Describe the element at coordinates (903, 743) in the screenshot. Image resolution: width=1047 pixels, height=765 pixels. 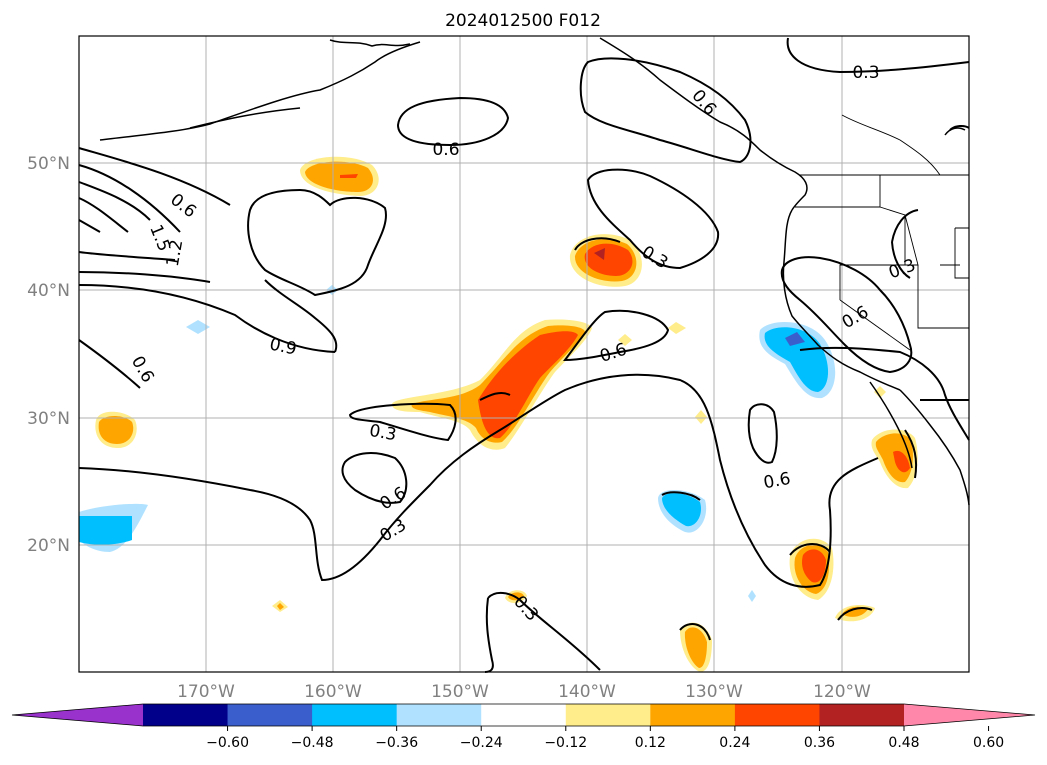
I see `colorbar-tick-label: 0.48` at that location.